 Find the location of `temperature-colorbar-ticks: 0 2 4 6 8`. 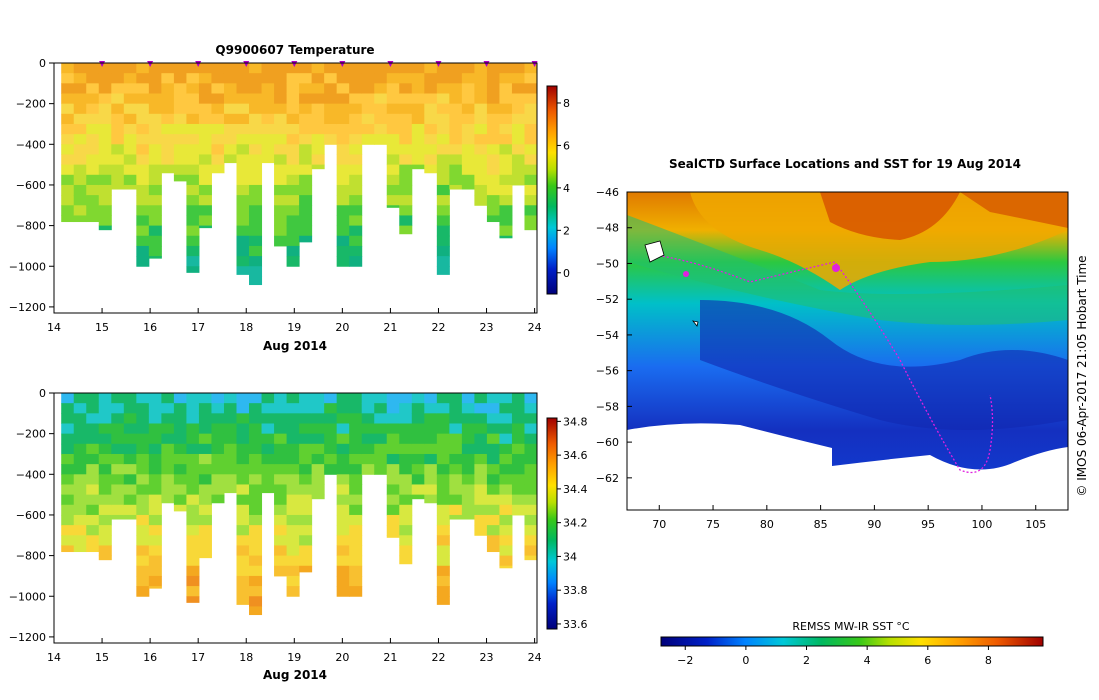

temperature-colorbar-ticks: 0 2 4 6 8 is located at coordinates (563, 188).